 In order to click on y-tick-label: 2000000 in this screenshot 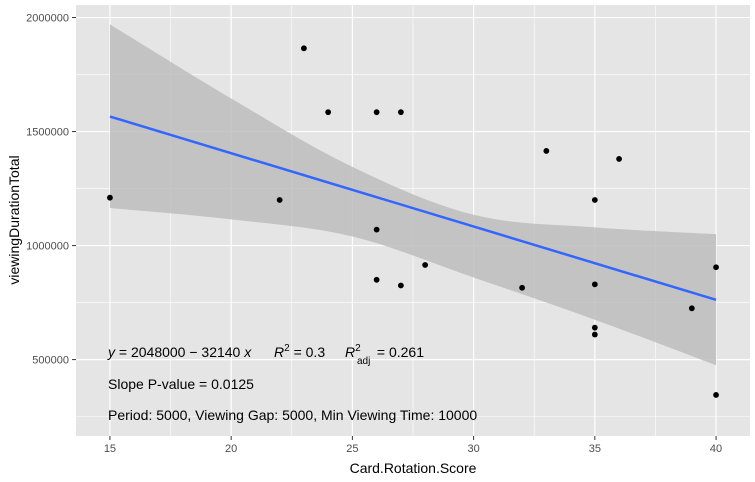, I will do `click(47, 19)`.